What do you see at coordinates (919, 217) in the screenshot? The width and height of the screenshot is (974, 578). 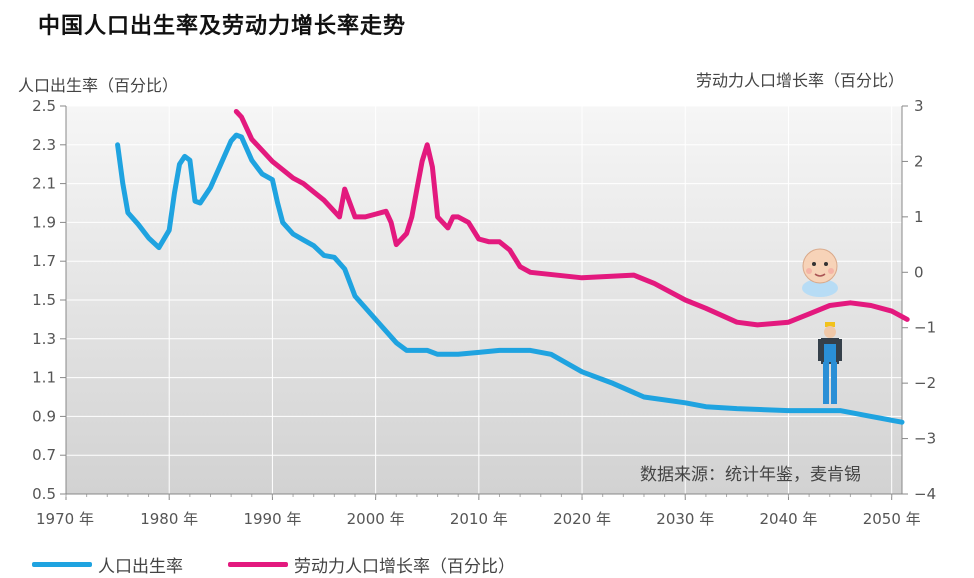 I see `right-tick-label: 1` at bounding box center [919, 217].